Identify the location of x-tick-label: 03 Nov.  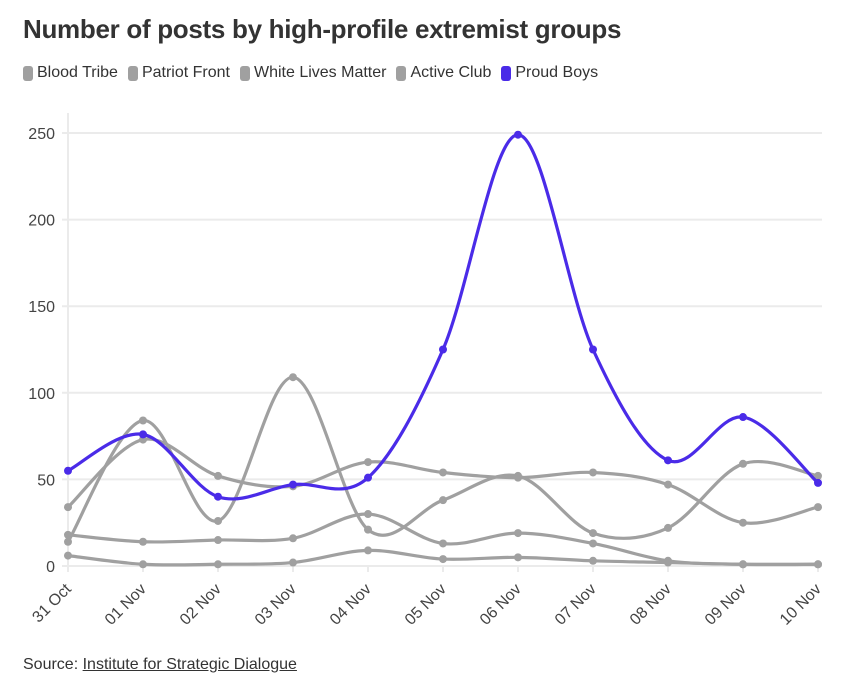
(276, 605).